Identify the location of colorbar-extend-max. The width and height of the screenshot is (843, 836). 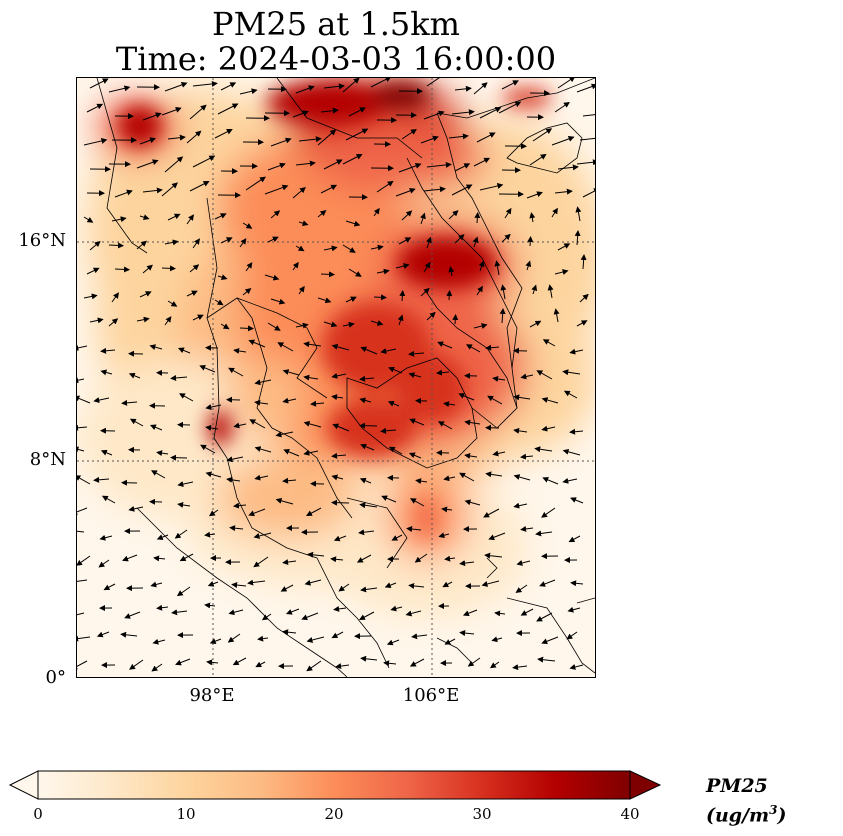
(645, 785).